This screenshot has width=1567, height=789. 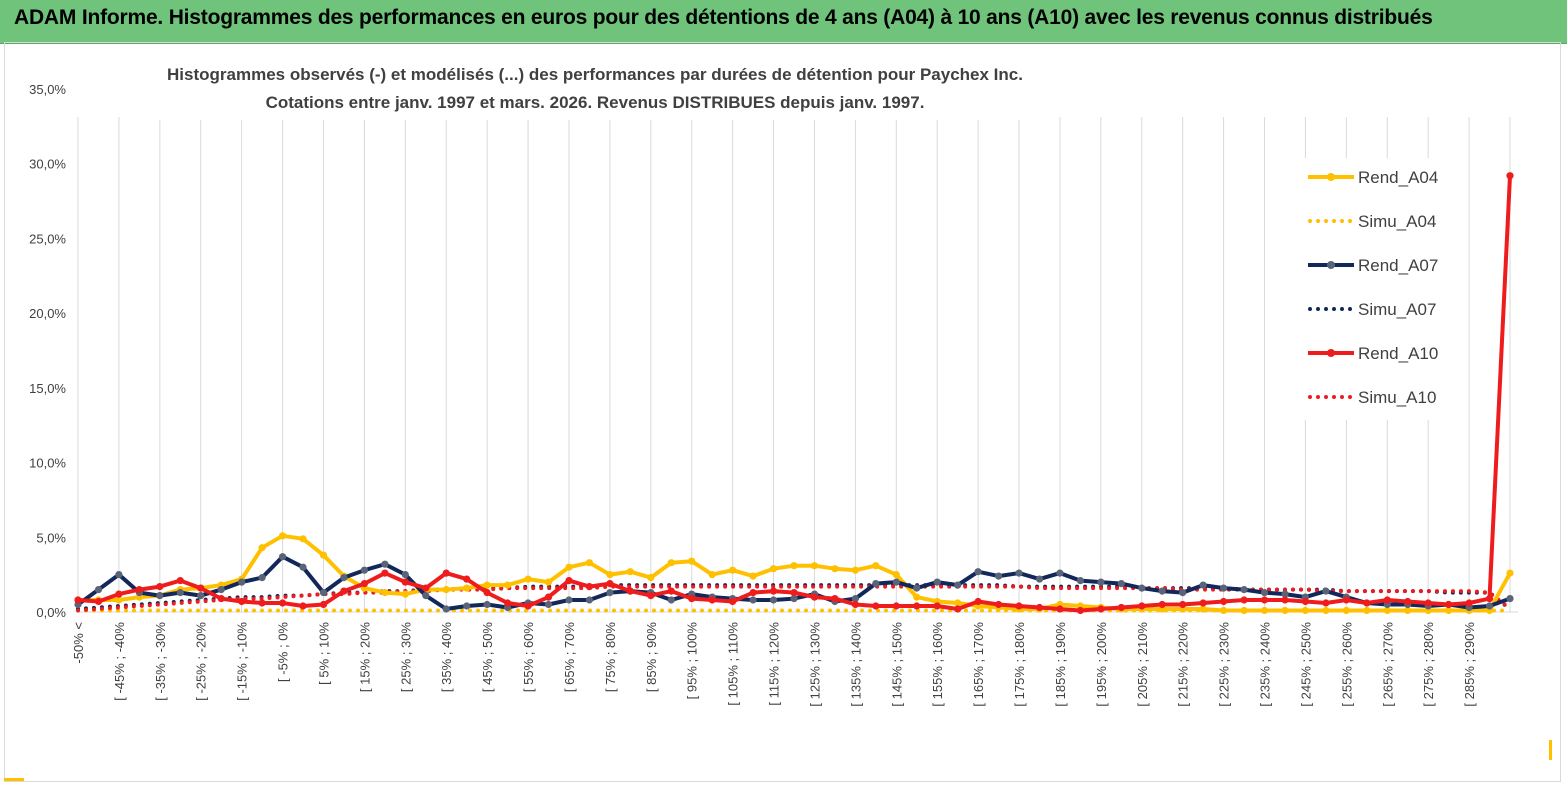 I want to click on x-tick-label: [ 15% ; 20%, so click(x=364, y=657).